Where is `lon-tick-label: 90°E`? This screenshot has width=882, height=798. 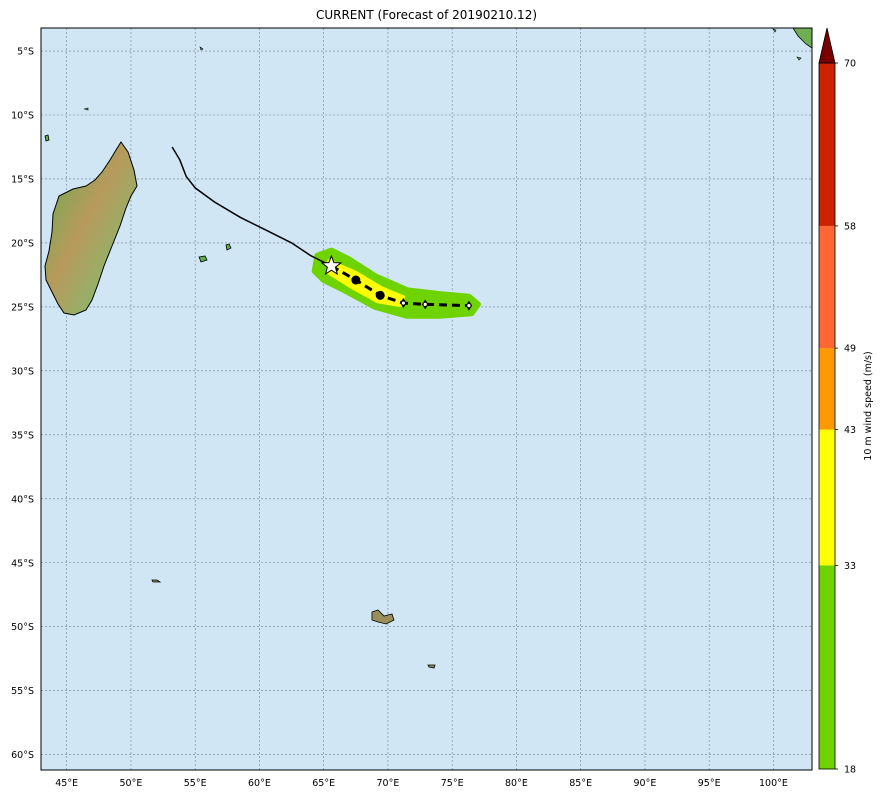
lon-tick-label: 90°E is located at coordinates (645, 783).